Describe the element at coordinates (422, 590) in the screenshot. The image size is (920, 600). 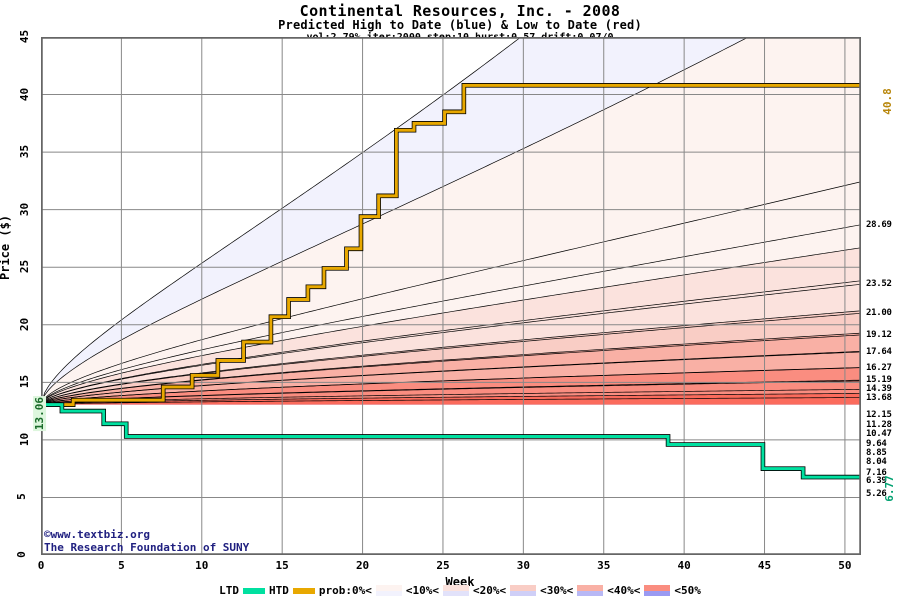
I see `legend-band-label: <10%<` at that location.